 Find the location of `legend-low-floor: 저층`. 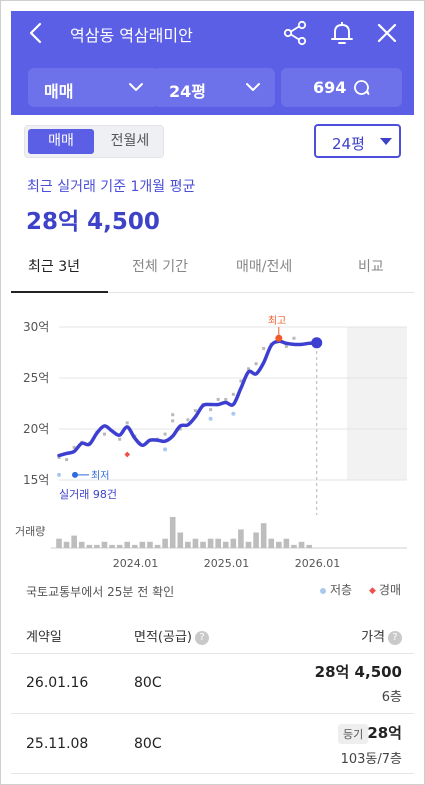

legend-low-floor: 저층 is located at coordinates (336, 589).